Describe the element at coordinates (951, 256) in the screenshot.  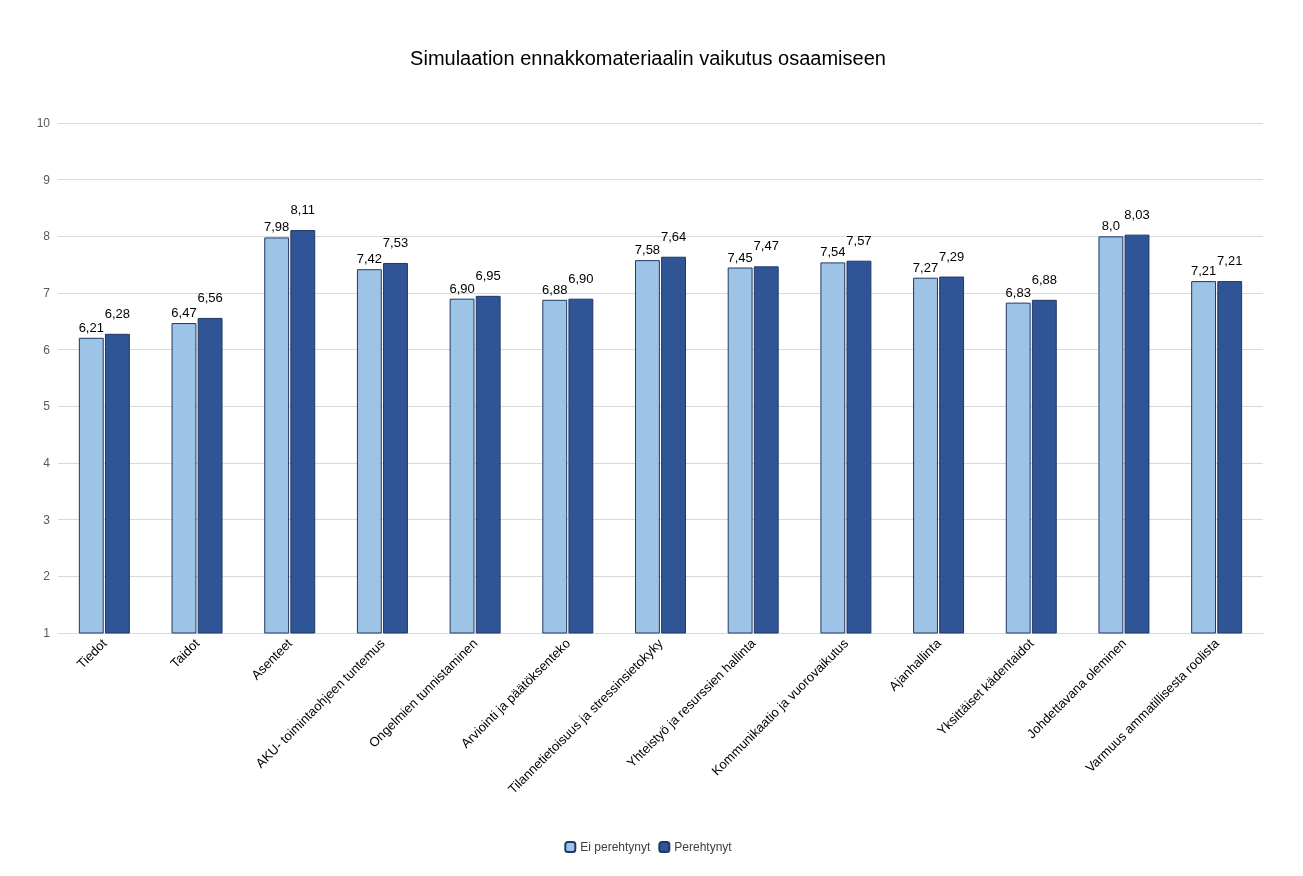
I see `data-label: 7,29` at that location.